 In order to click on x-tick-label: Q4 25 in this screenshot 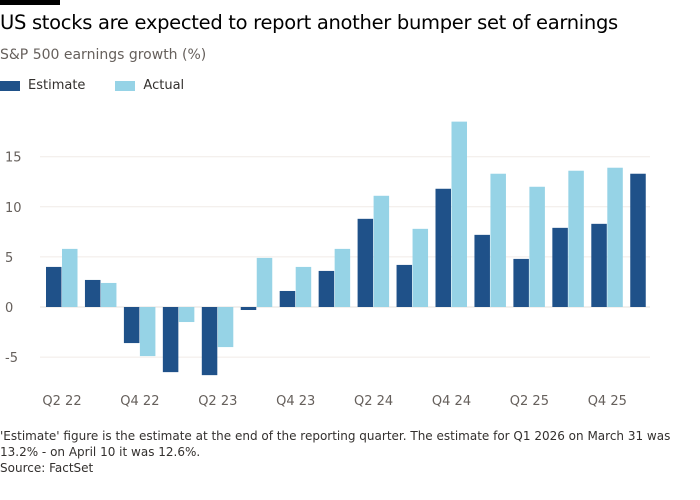, I will do `click(607, 401)`.